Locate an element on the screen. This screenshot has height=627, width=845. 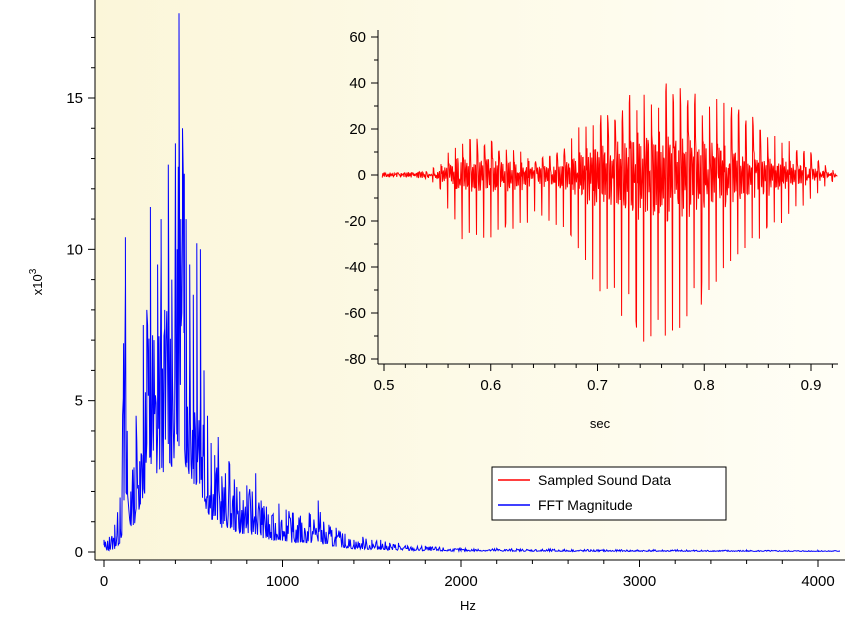
main-x-axis-title: Hz is located at coordinates (468, 605).